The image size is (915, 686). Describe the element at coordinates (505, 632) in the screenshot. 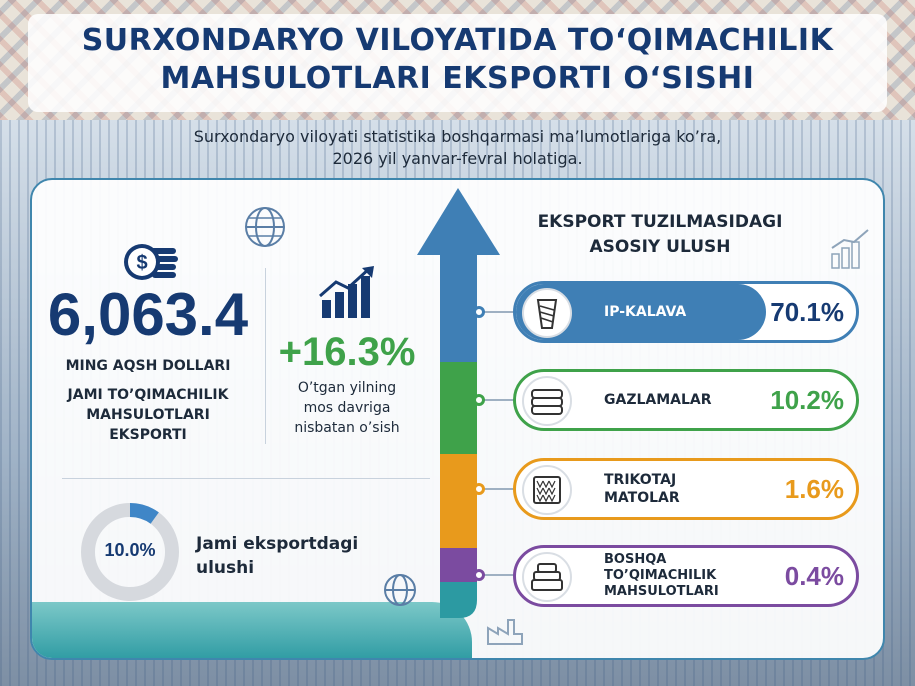

I see `factory-icon` at that location.